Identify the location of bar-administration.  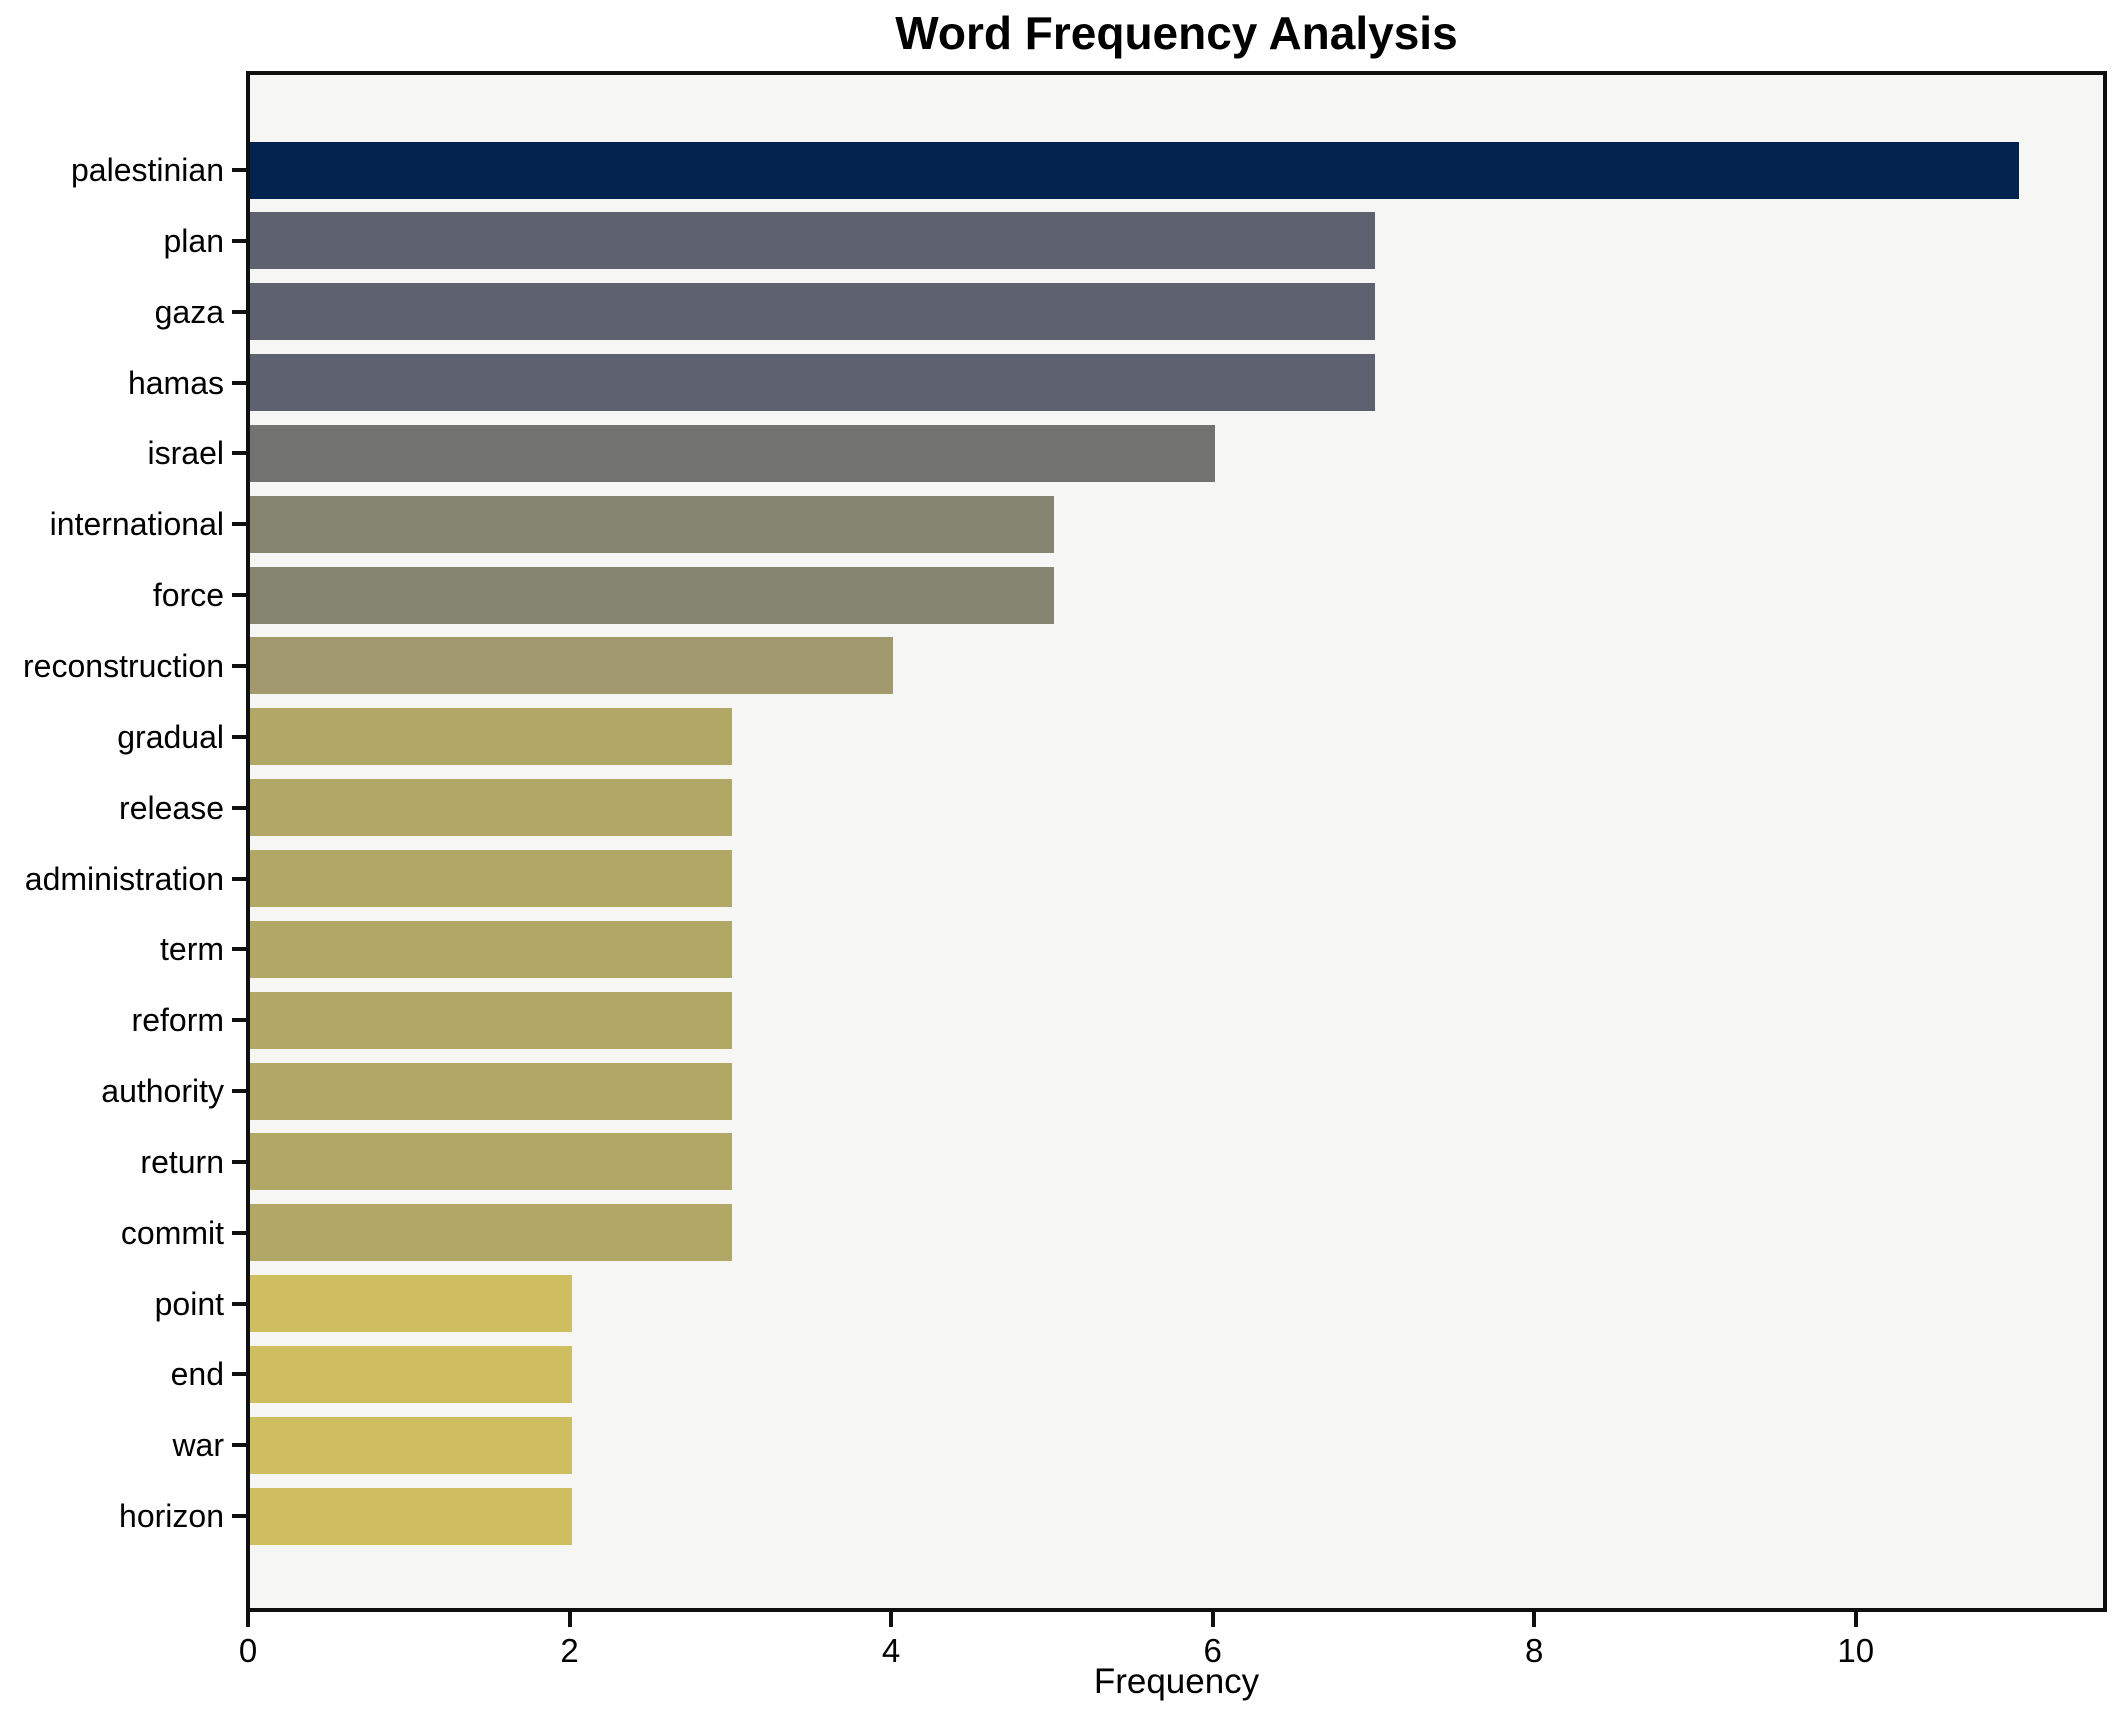
(491, 878).